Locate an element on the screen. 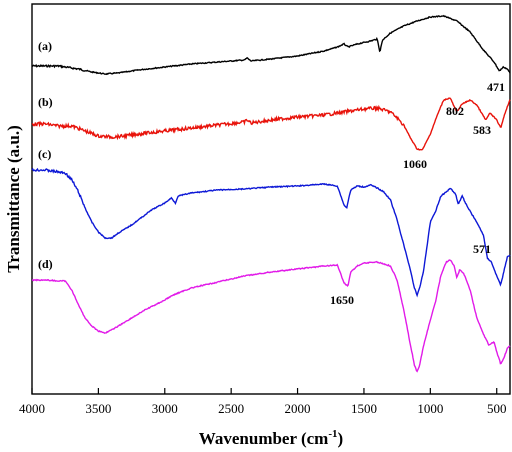  x-tick-label: 2000 is located at coordinates (298, 408).